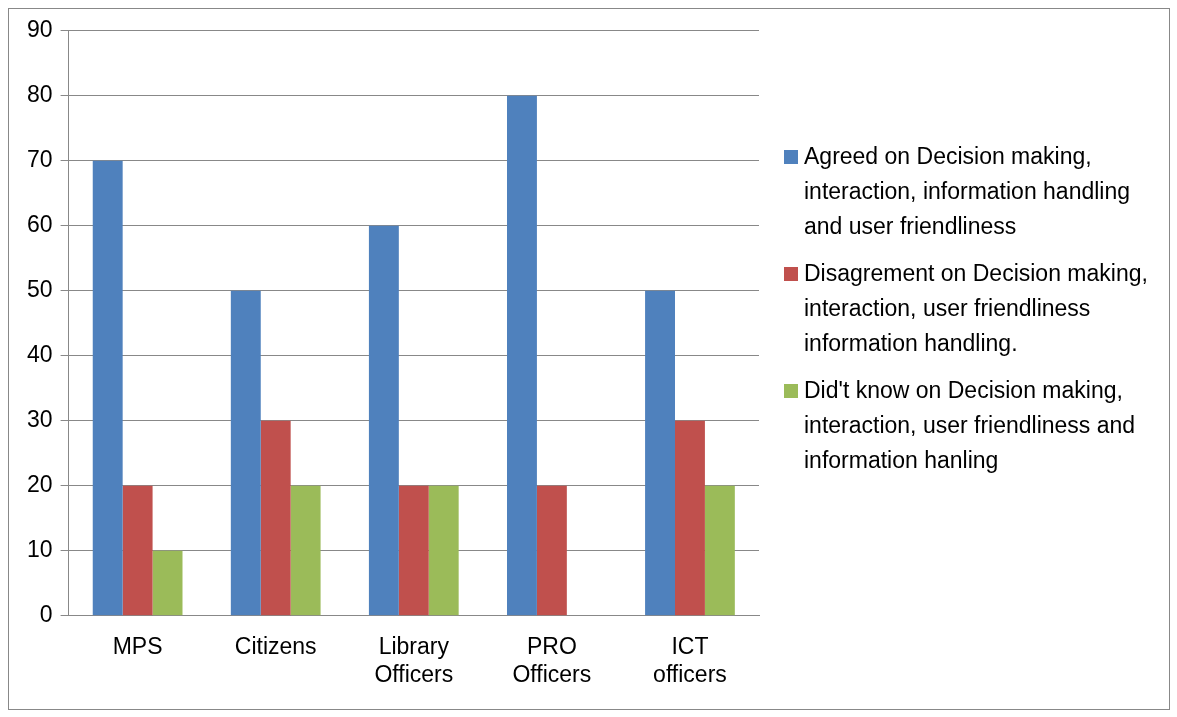  Describe the element at coordinates (970, 425) in the screenshot. I see `legend-label: Did't know on Decision making, interaction, user friendliness and information hanling` at that location.